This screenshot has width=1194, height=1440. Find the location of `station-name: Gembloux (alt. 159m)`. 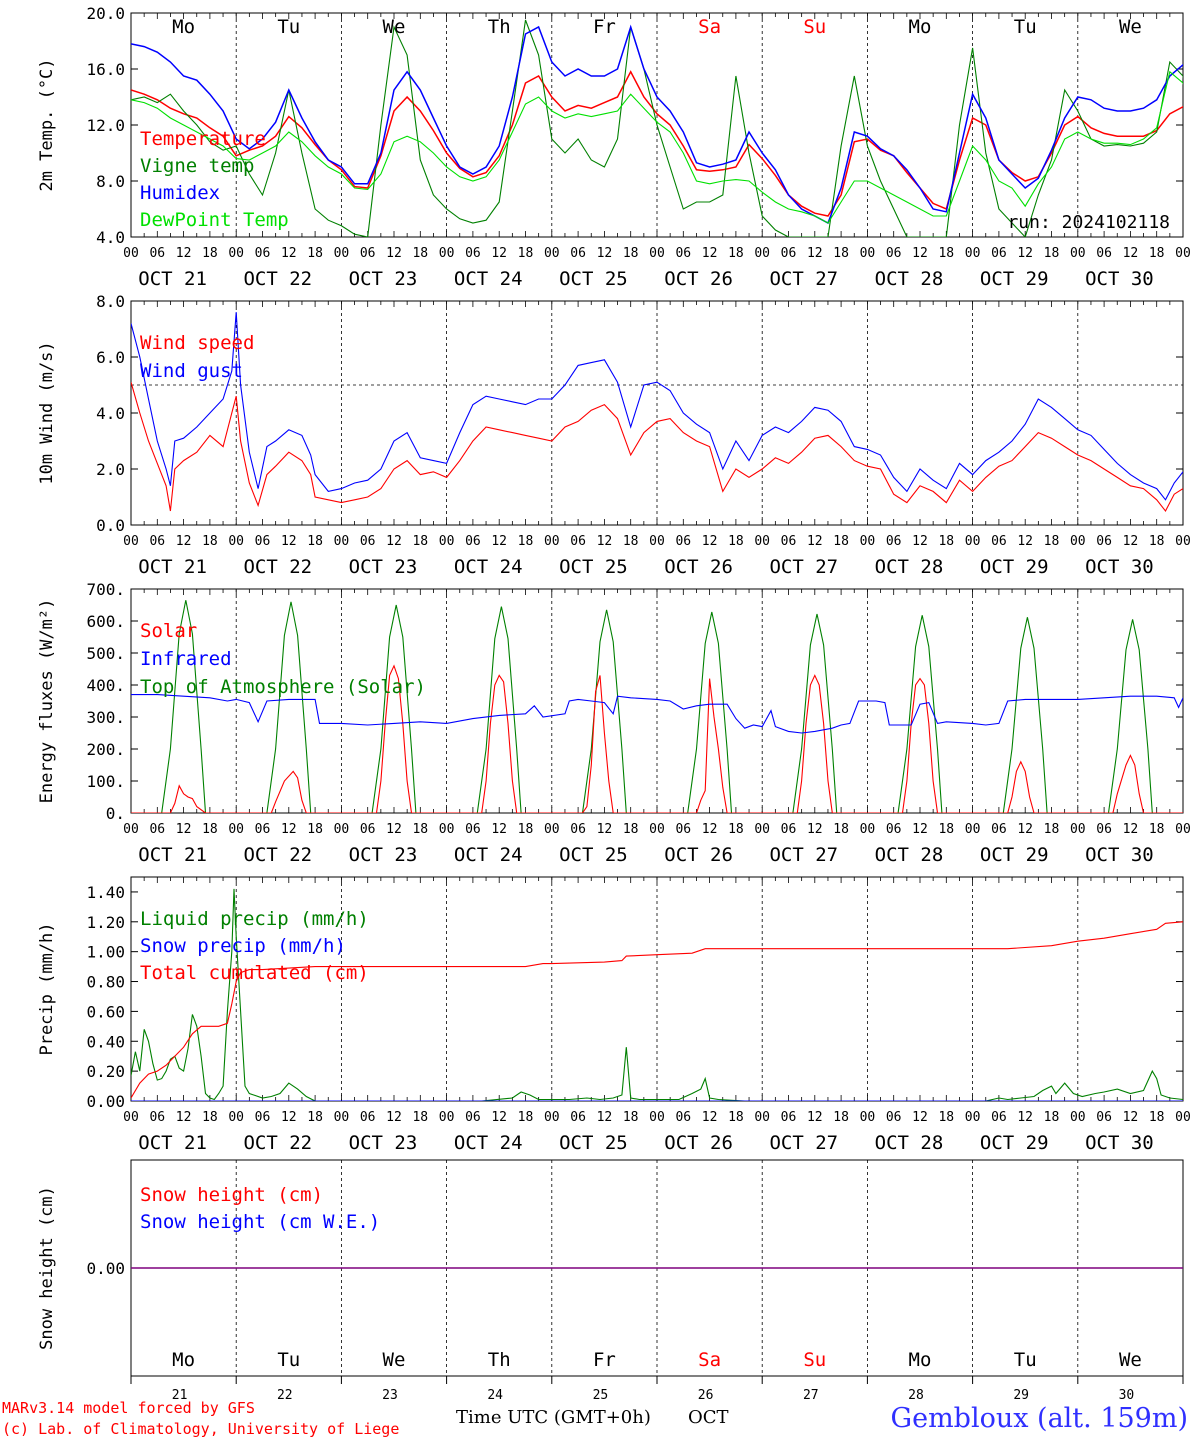

station-name: Gembloux (alt. 159m) is located at coordinates (1039, 1418).